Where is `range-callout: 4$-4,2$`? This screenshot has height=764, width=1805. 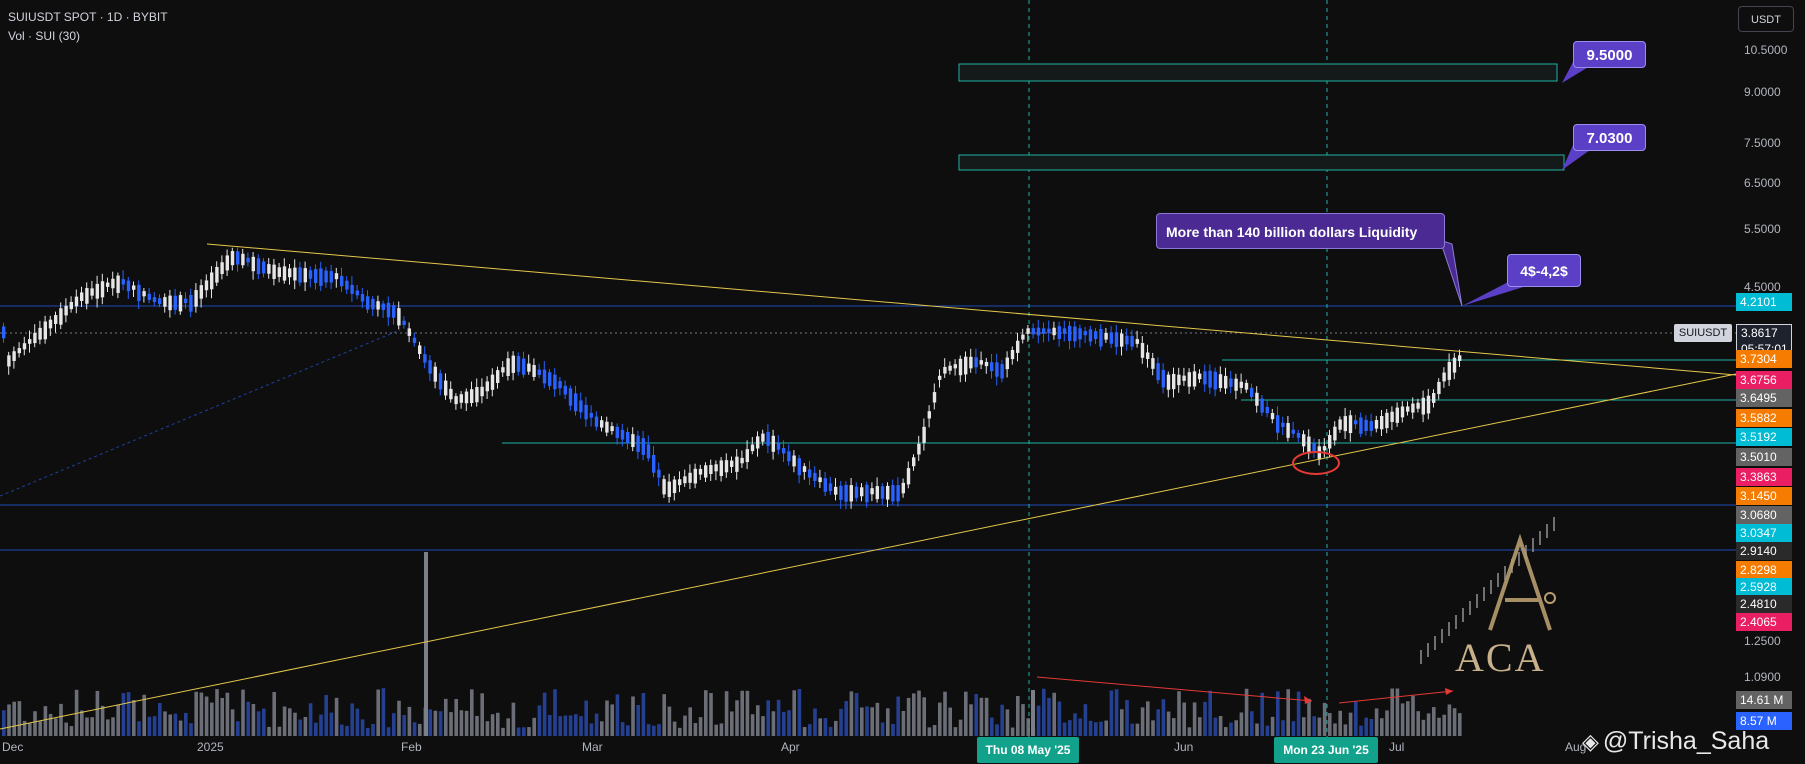 range-callout: 4$-4,2$ is located at coordinates (1544, 270).